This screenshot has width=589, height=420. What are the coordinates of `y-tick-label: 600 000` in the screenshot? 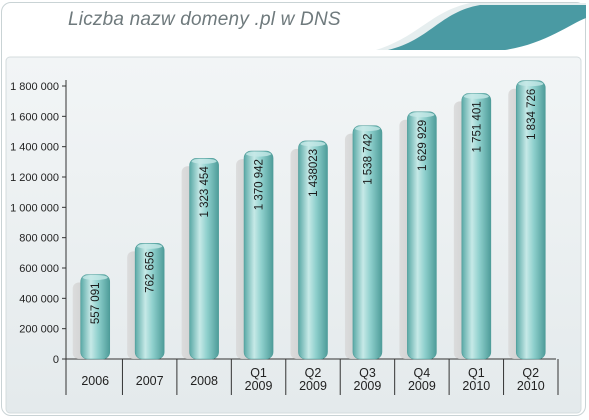 It's located at (39, 269).